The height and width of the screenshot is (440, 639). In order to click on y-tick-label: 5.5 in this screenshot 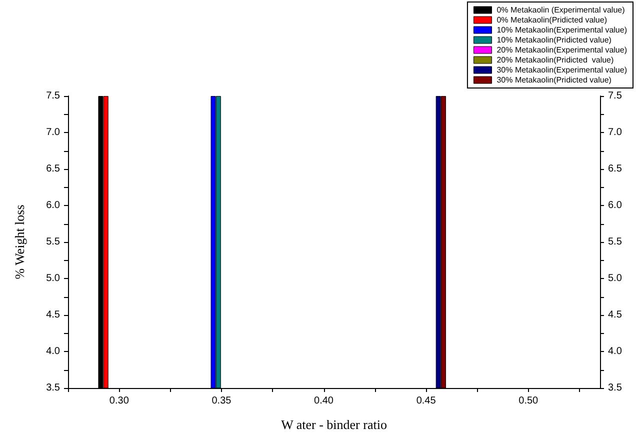, I will do `click(53, 242)`.